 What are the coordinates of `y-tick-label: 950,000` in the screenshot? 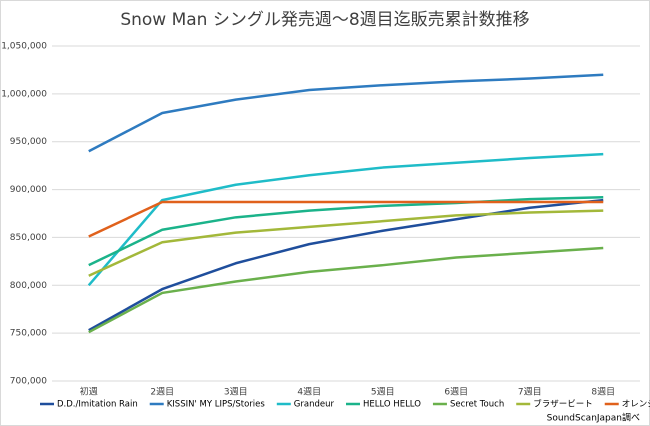 It's located at (28, 142).